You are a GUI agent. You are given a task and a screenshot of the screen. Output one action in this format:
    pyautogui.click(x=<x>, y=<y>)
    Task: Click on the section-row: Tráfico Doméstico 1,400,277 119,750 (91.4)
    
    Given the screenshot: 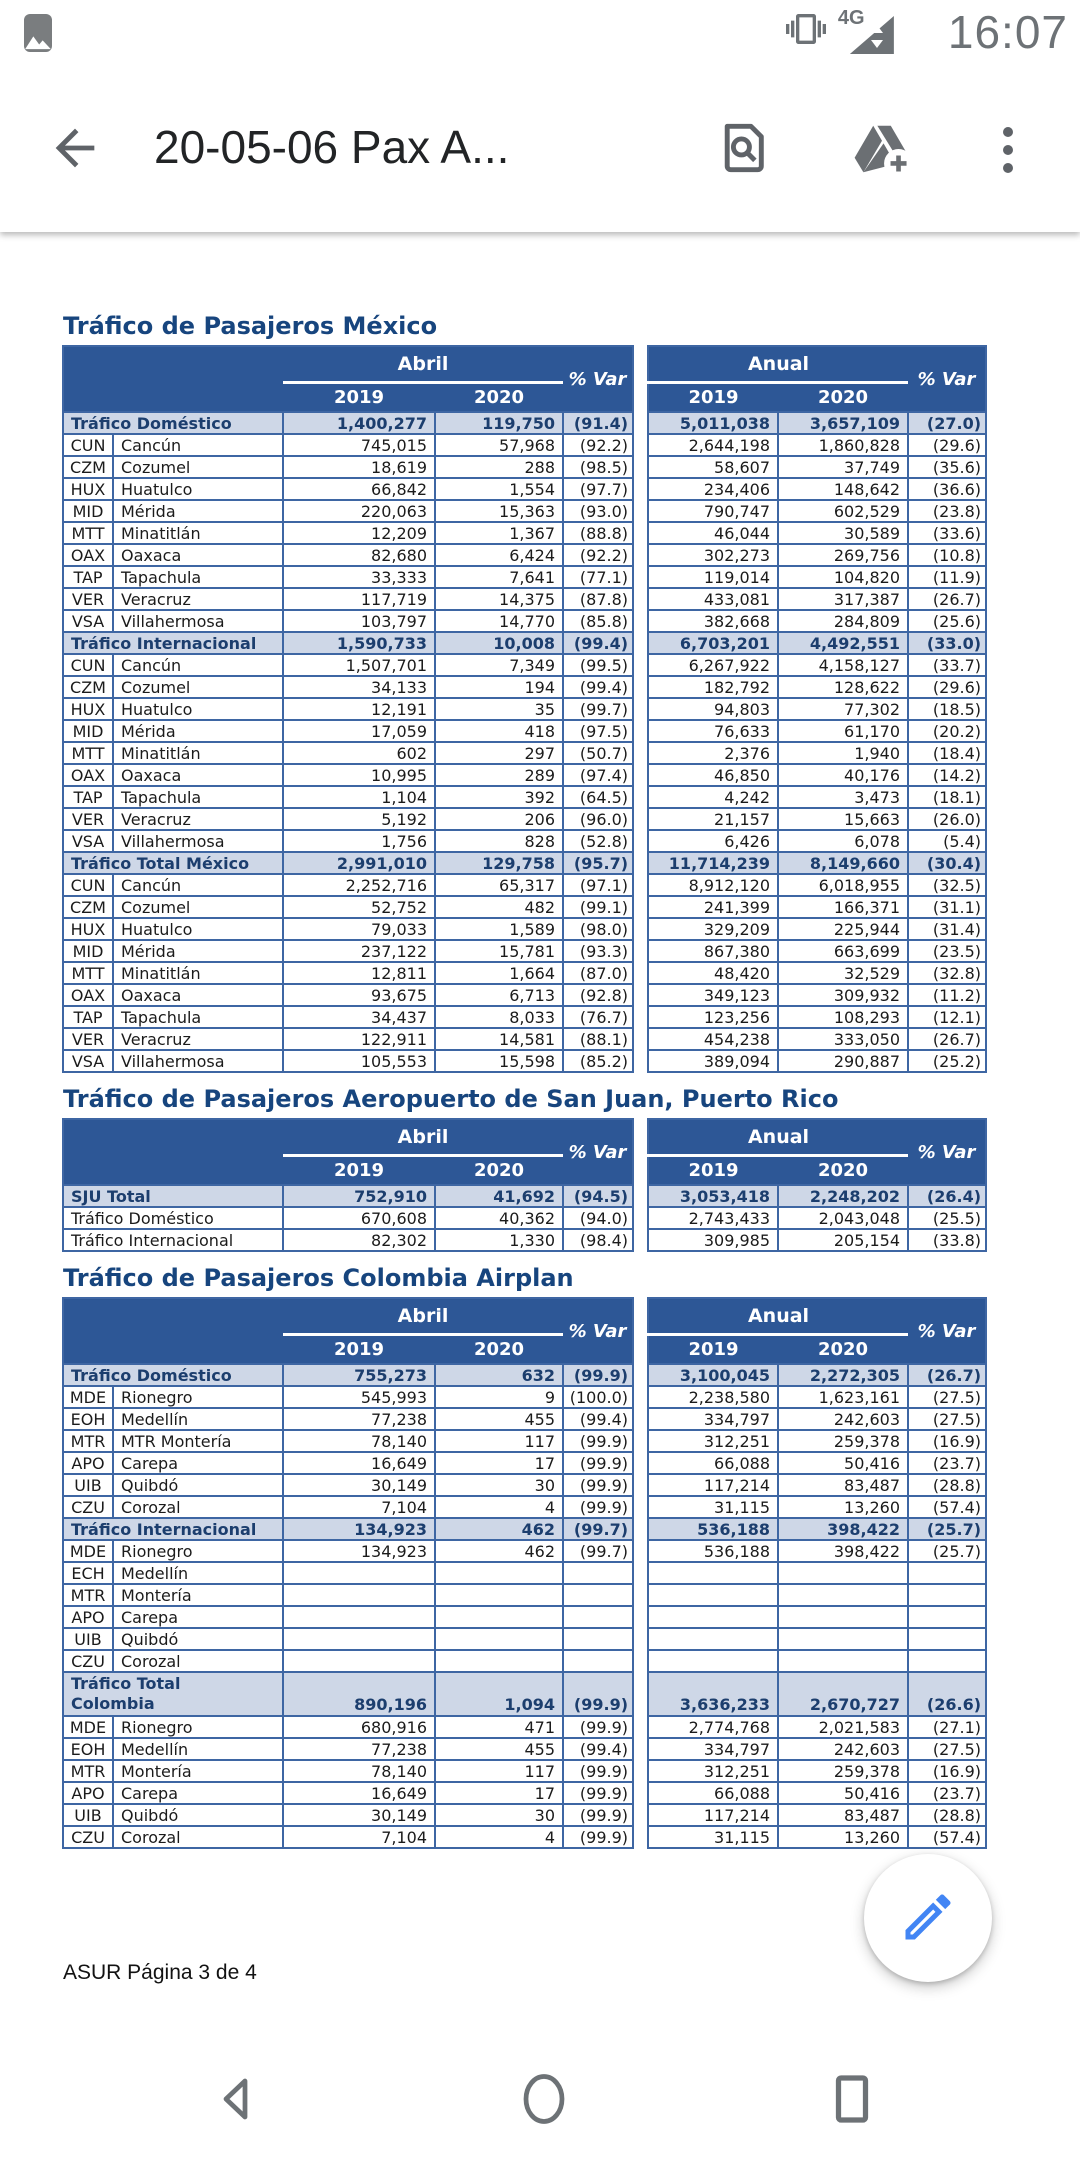 What is the action you would take?
    pyautogui.click(x=348, y=423)
    